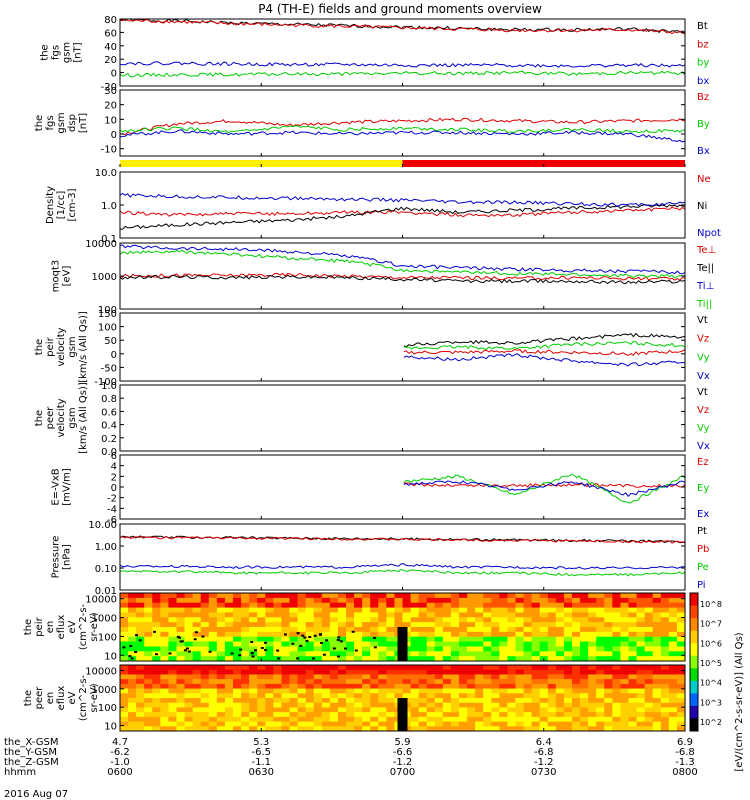  Describe the element at coordinates (114, 467) in the screenshot. I see `y-tick-label: 4` at that location.